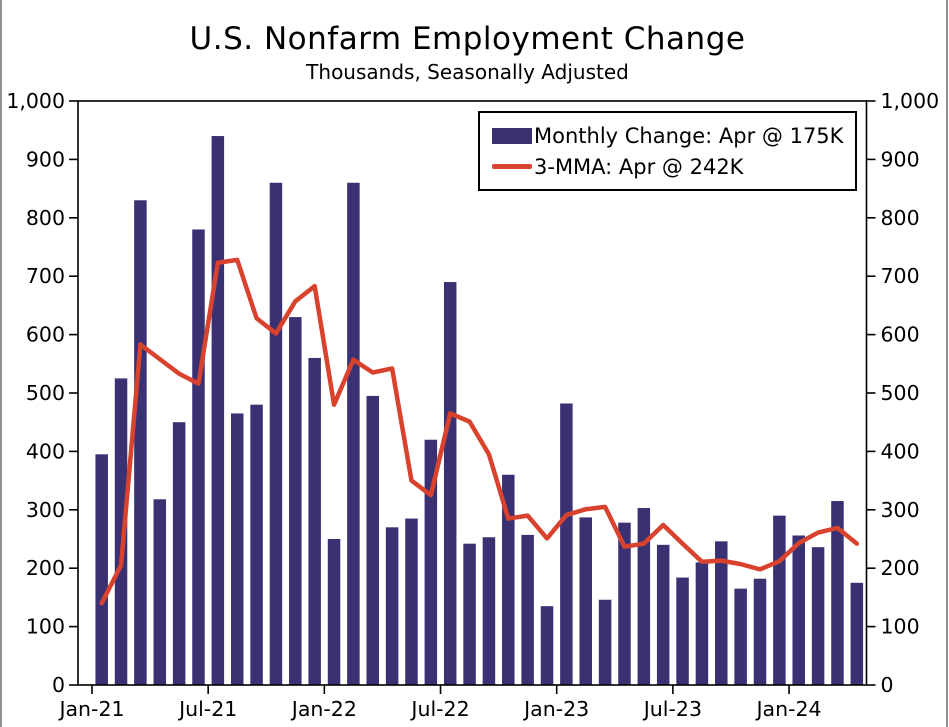  What do you see at coordinates (90, 709) in the screenshot?
I see `x-axis-label: Jan-21` at bounding box center [90, 709].